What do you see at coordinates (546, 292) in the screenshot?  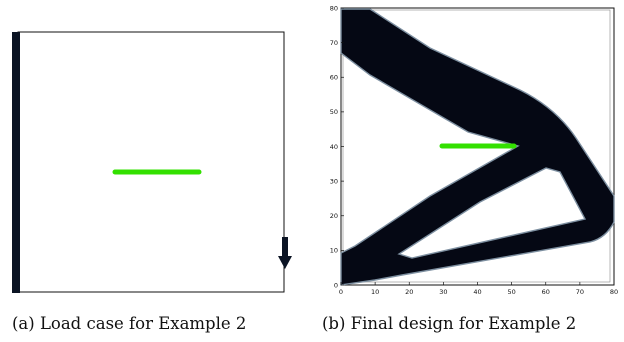 I see `x-tick-label: 60` at bounding box center [546, 292].